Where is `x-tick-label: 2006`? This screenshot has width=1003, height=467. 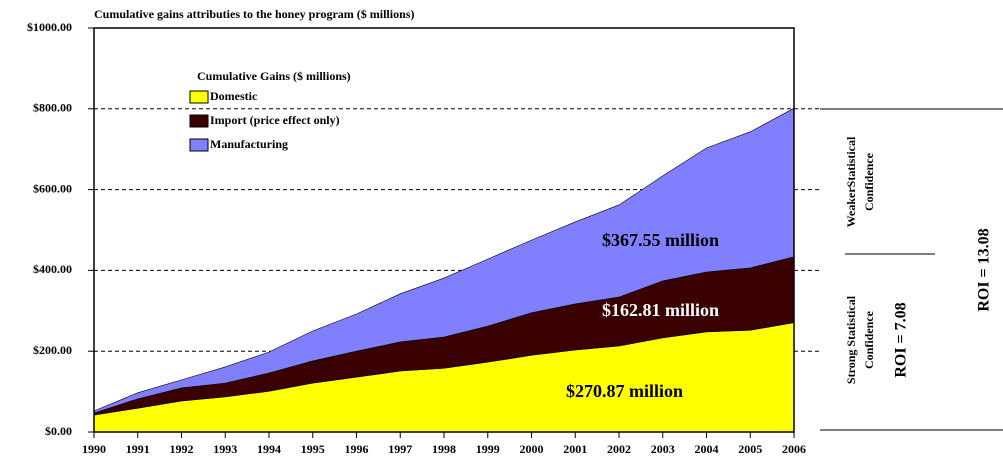 x-tick-label: 2006 is located at coordinates (794, 449).